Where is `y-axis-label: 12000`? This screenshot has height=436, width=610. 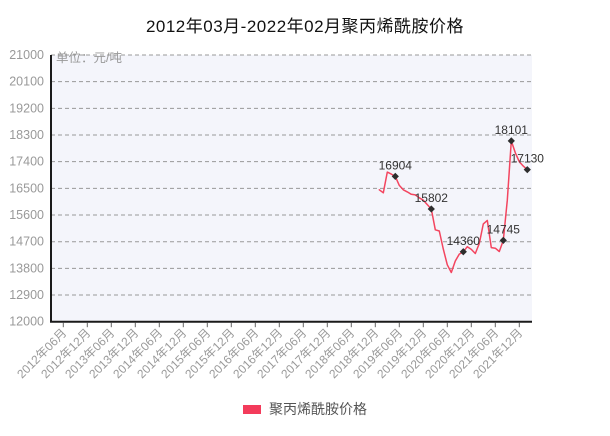
y-axis-label: 12000 is located at coordinates (26, 322).